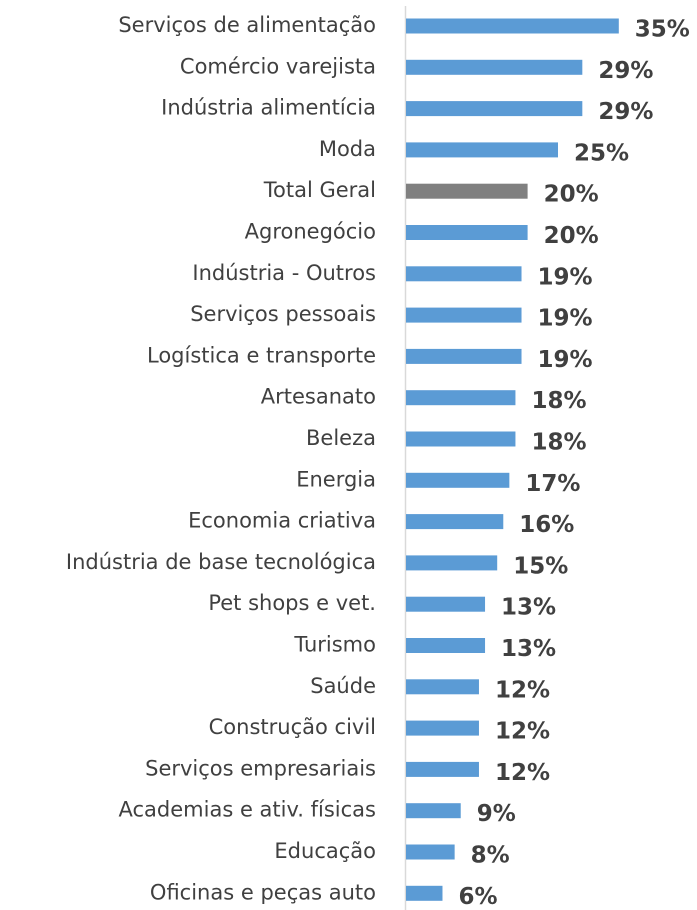 Image resolution: width=697 pixels, height=910 pixels. Describe the element at coordinates (247, 810) in the screenshot. I see `category-label: Academias e ativ. físicas` at that location.